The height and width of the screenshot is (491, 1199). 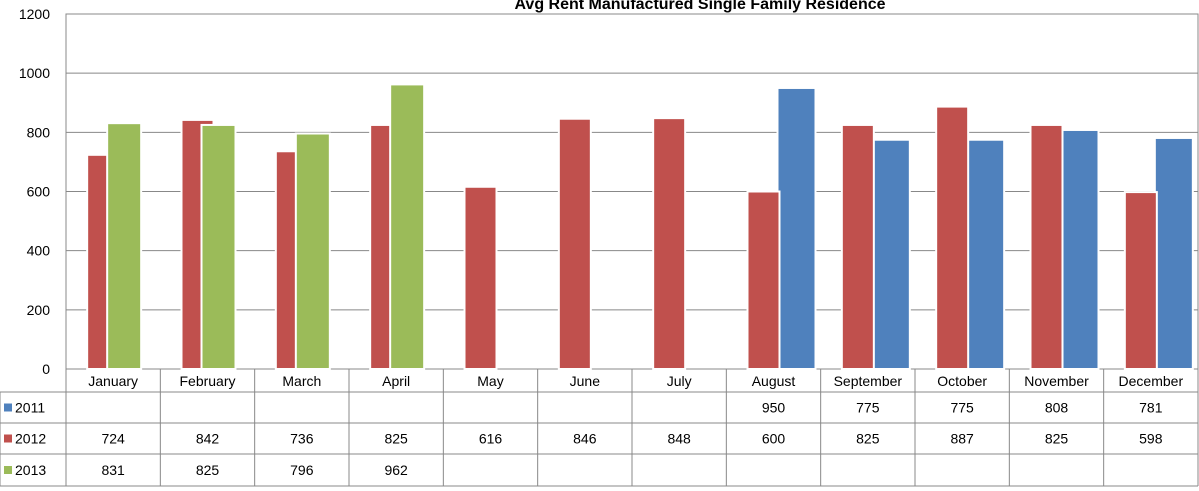 I want to click on table-value: 796, so click(x=302, y=470).